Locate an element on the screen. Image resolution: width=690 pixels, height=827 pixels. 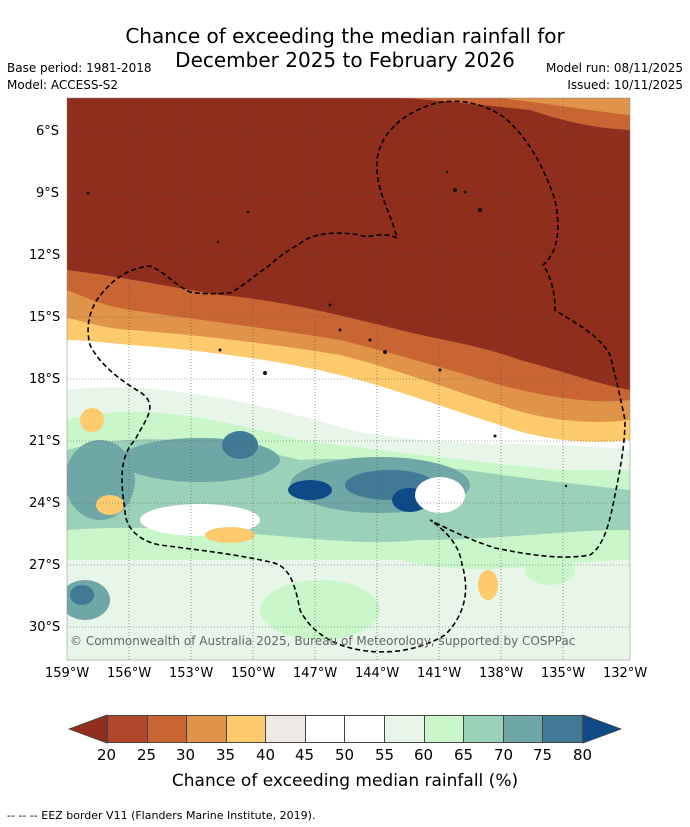
colorbar-label-20: 20 is located at coordinates (107, 755).